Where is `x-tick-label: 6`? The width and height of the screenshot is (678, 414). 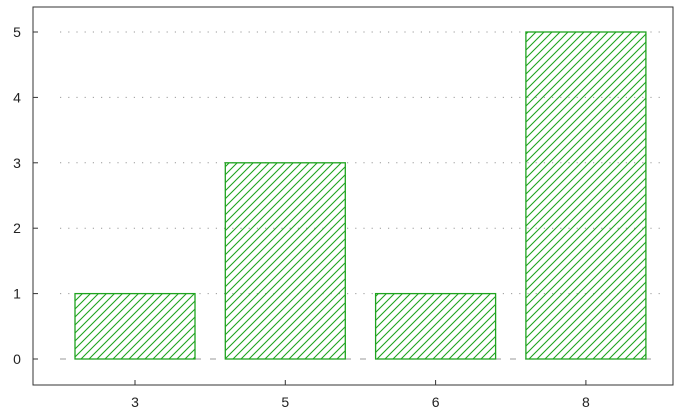
x-tick-label: 6 is located at coordinates (436, 402).